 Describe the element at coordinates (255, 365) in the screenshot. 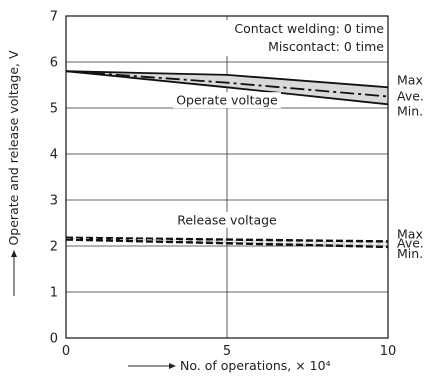

I see `x-axis-label: No. of operations, × 10⁴` at that location.